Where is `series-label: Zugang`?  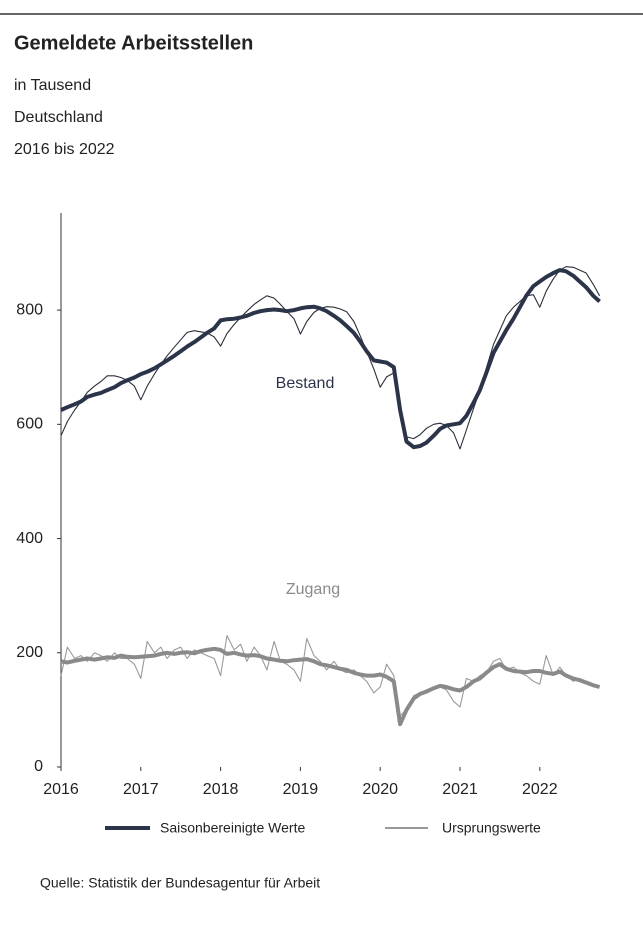
series-label: Zugang is located at coordinates (313, 589).